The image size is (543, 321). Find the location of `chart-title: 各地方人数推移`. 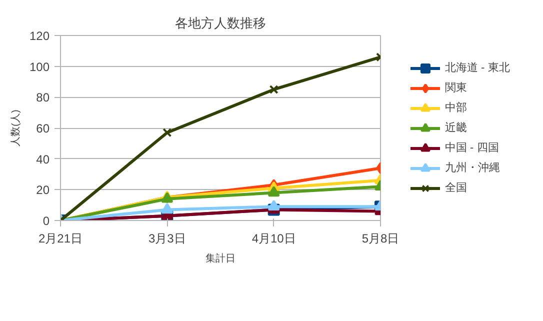

chart-title: 各地方人数推移 is located at coordinates (220, 23).